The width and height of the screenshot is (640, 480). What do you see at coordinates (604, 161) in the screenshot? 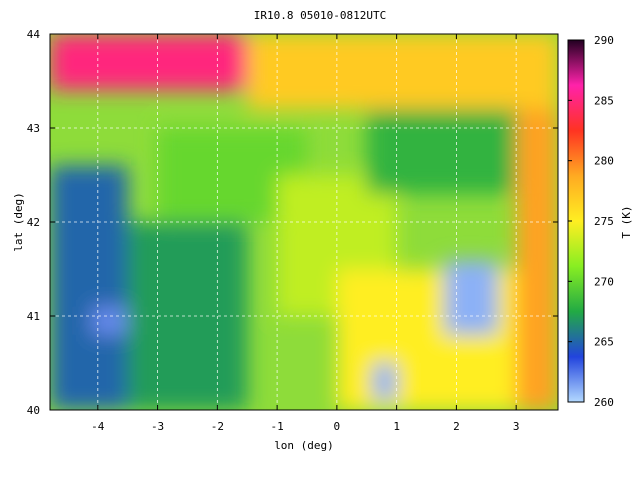
I see `colorbar-tick-label: 280` at bounding box center [604, 161].